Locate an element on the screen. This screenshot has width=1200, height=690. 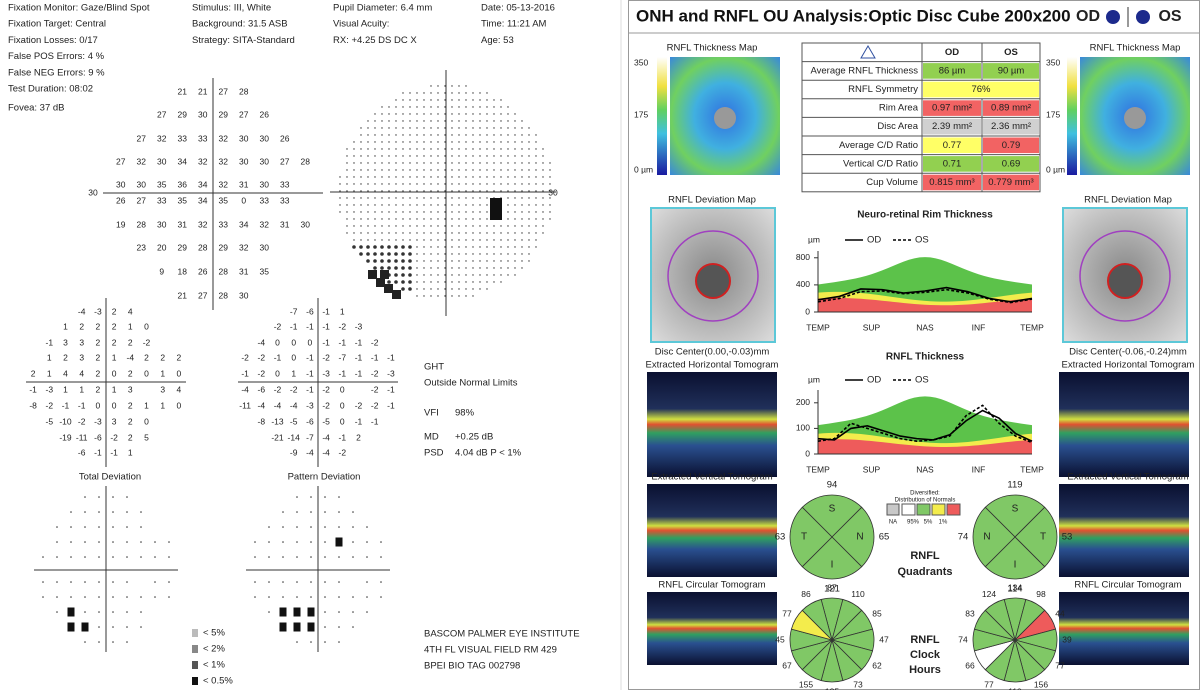
y-unit: µm is located at coordinates (814, 239).